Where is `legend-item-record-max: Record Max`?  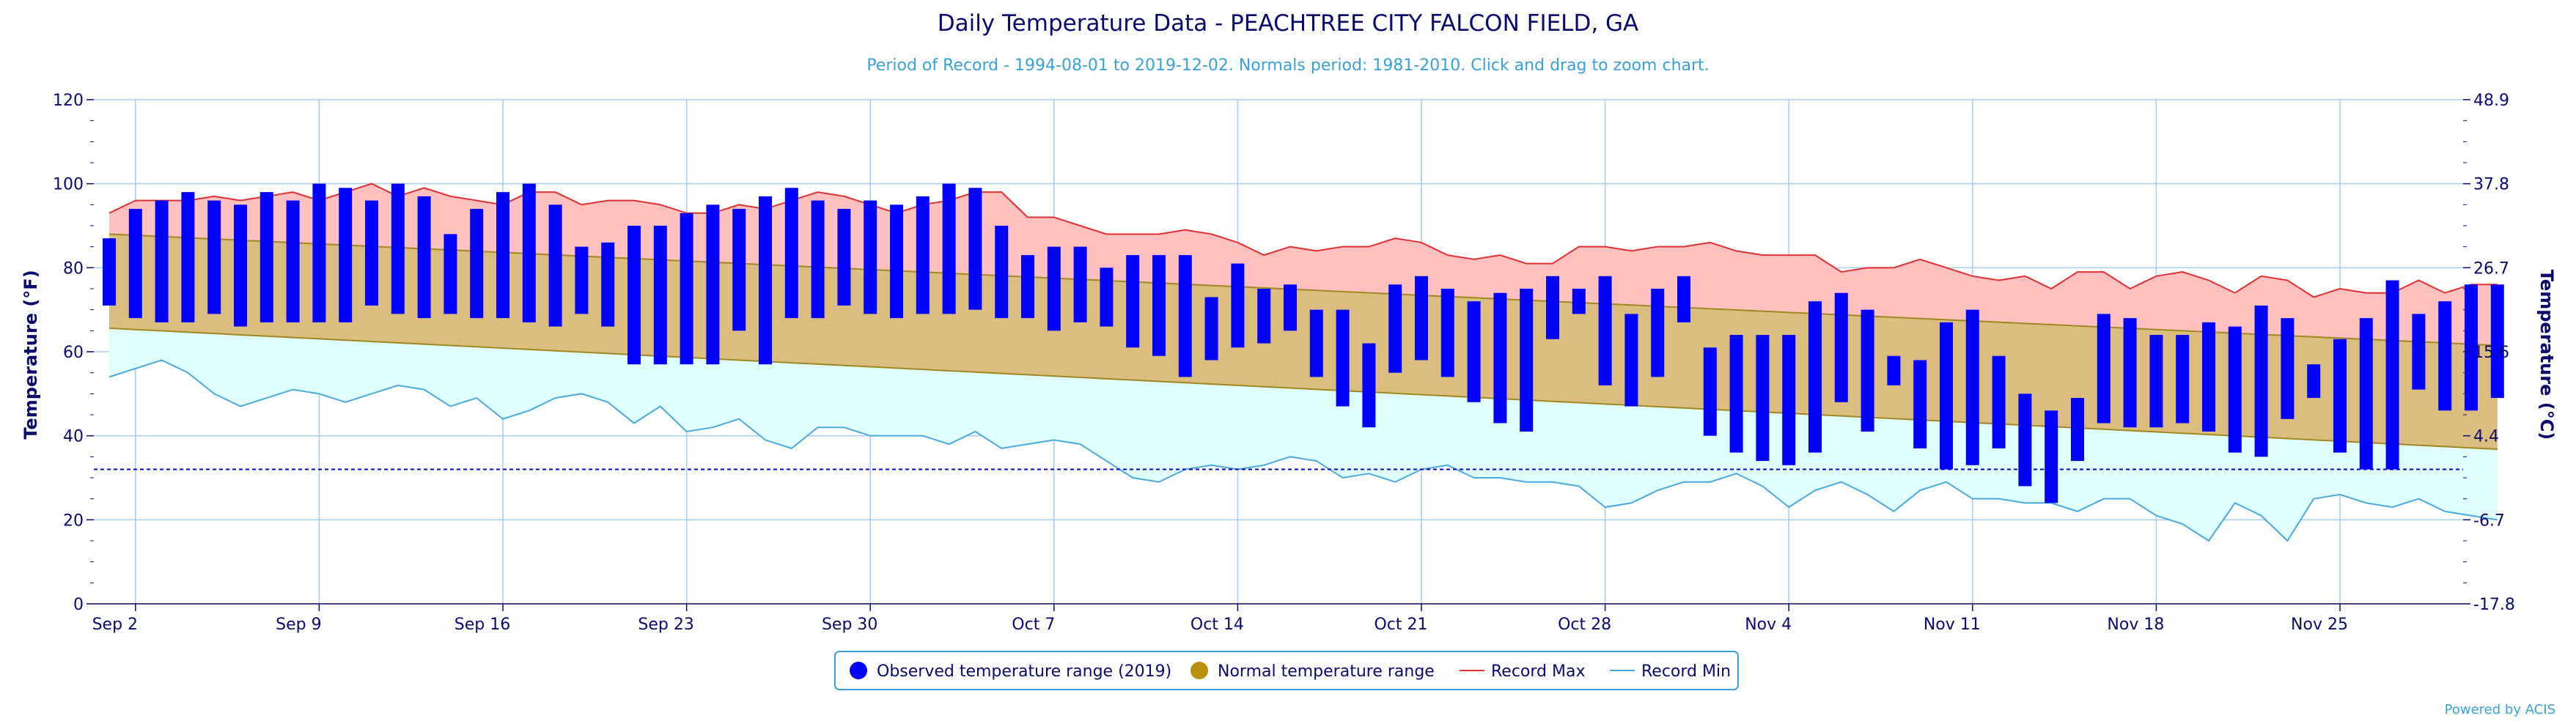 legend-item-record-max: Record Max is located at coordinates (1523, 671).